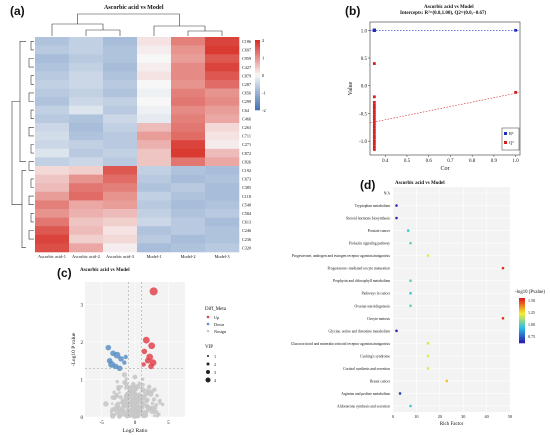  I want to click on colorbar-tick: 0, so click(263, 75).